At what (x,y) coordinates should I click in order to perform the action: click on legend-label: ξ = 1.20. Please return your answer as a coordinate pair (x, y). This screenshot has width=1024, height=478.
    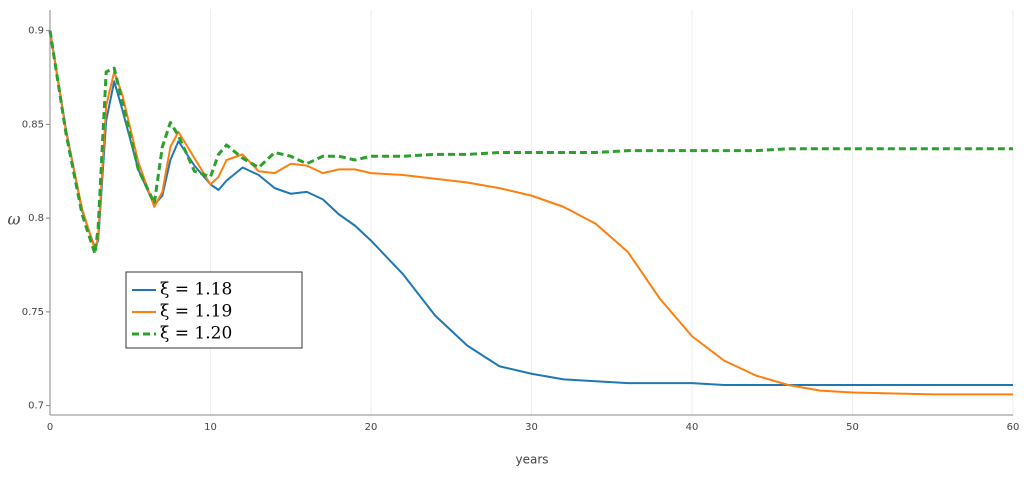
    Looking at the image, I should click on (196, 334).